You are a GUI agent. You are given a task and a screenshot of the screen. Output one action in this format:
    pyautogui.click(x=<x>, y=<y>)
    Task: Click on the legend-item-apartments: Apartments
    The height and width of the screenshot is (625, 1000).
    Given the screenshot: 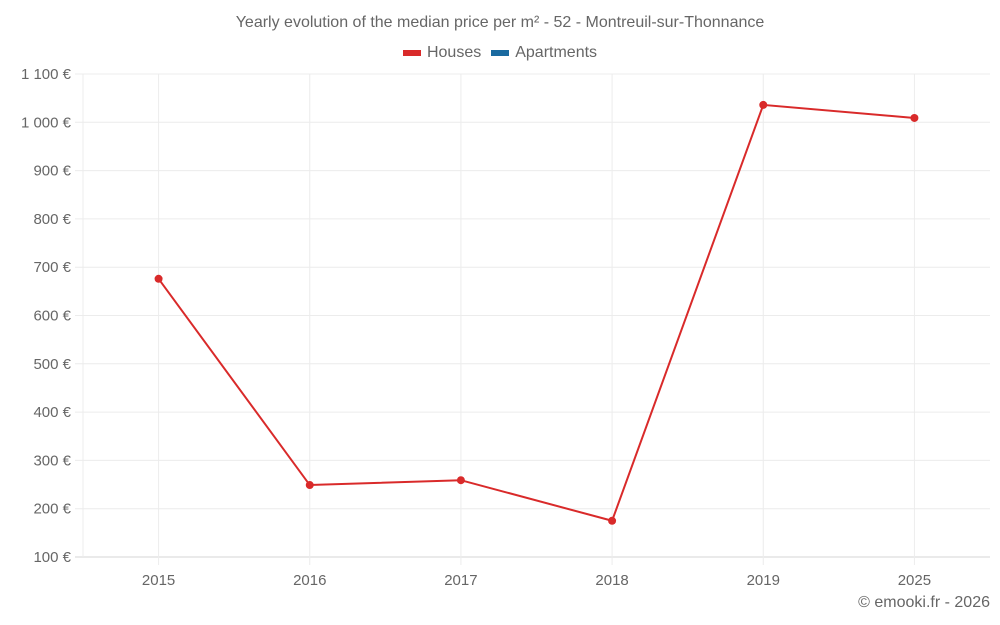 What is the action you would take?
    pyautogui.click(x=544, y=53)
    